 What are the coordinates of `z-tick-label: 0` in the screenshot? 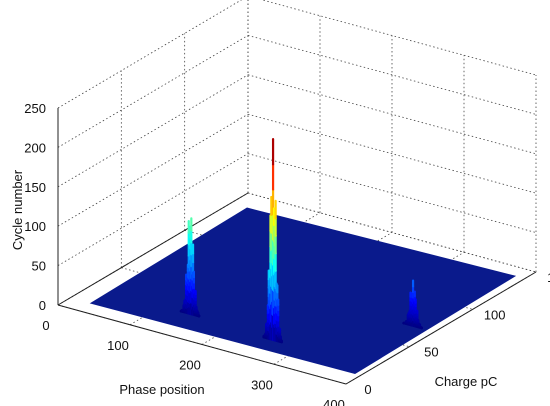 It's located at (42, 305).